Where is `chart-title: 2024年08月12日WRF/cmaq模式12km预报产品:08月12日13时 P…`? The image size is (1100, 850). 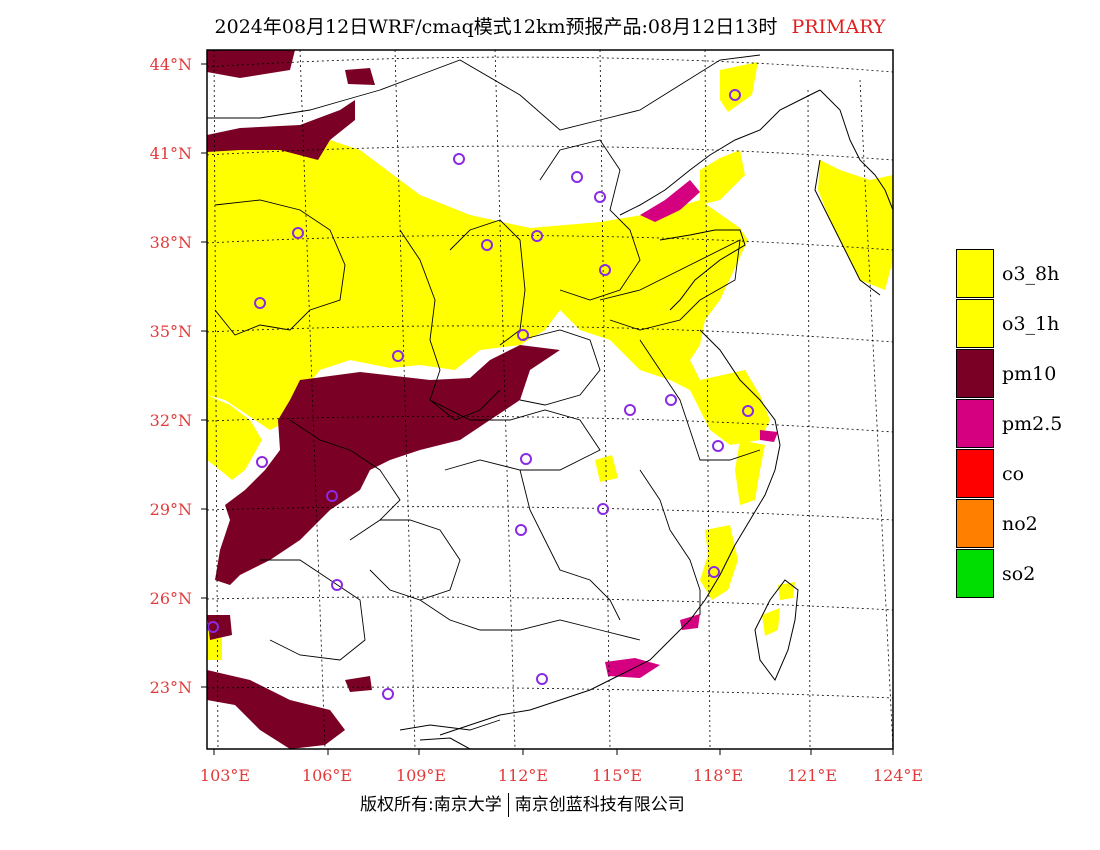 chart-title: 2024年08月12日WRF/cmaq模式12km预报产品:08月12日13时 P… is located at coordinates (550, 25).